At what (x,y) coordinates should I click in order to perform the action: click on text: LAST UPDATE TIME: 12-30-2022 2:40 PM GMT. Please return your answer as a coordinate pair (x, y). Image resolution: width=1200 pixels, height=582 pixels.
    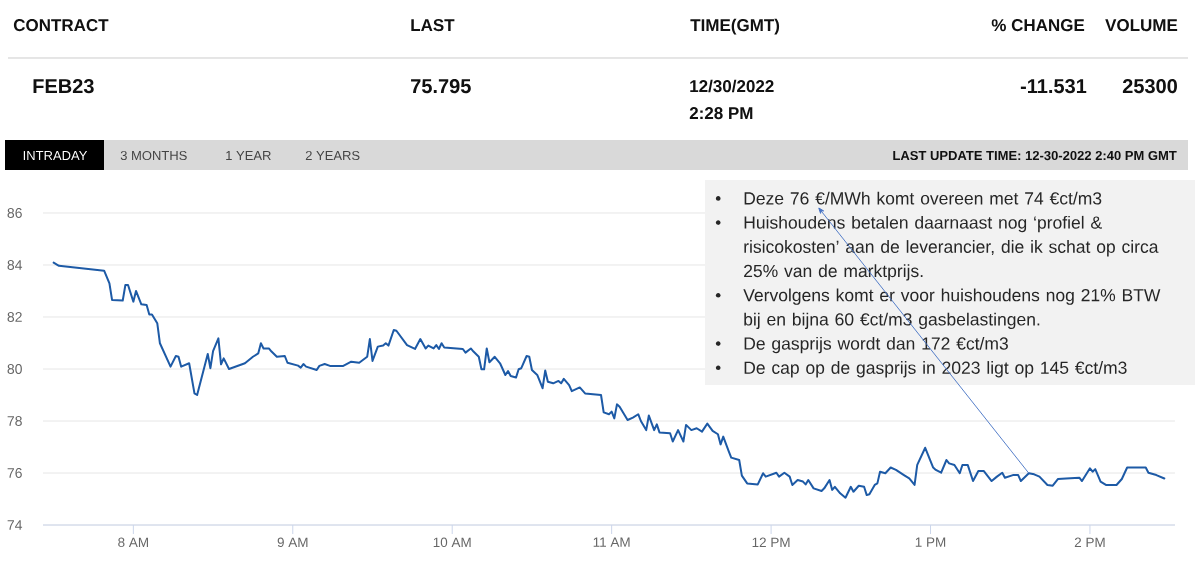
    Looking at the image, I should click on (1035, 155).